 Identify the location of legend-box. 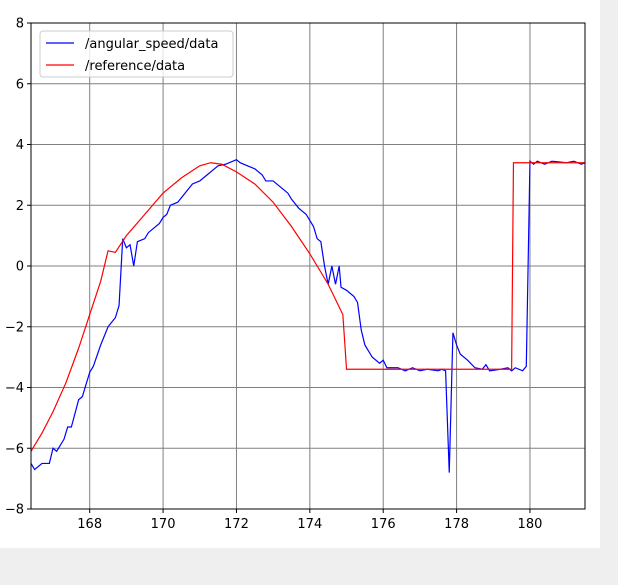
(136, 54).